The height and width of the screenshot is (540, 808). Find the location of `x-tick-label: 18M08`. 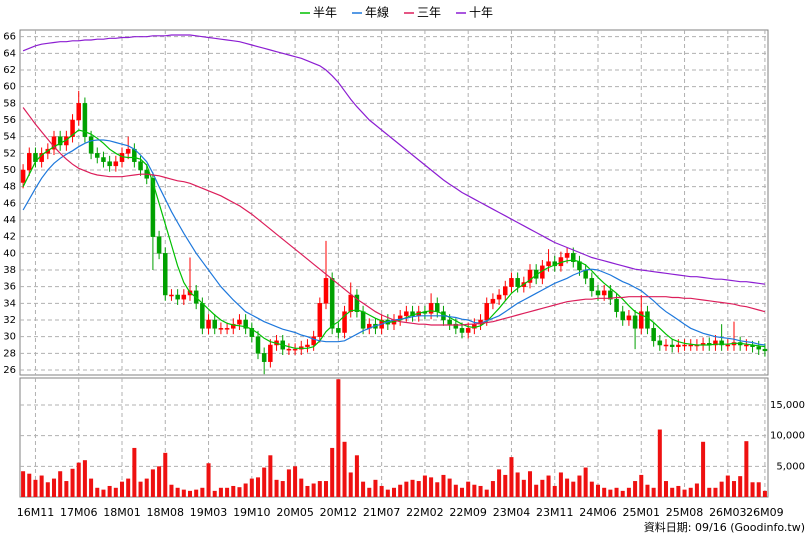

x-tick-label: 18M08 is located at coordinates (166, 512).